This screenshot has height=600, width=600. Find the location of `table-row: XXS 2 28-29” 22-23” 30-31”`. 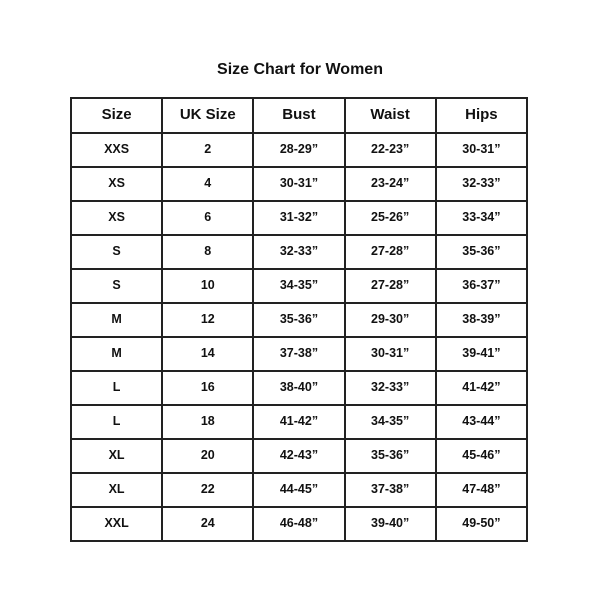

table-row: XXS 2 28-29” 22-23” 30-31” is located at coordinates (299, 150).